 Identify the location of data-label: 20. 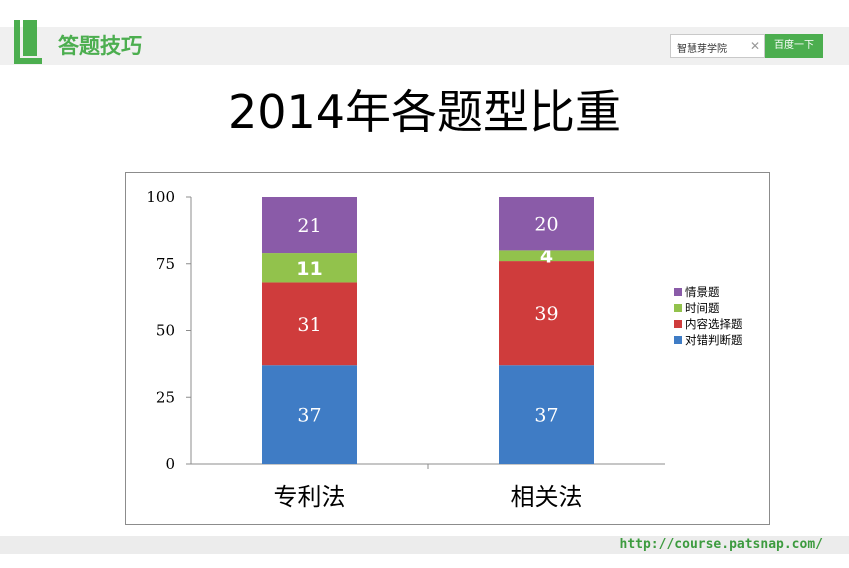
(546, 225).